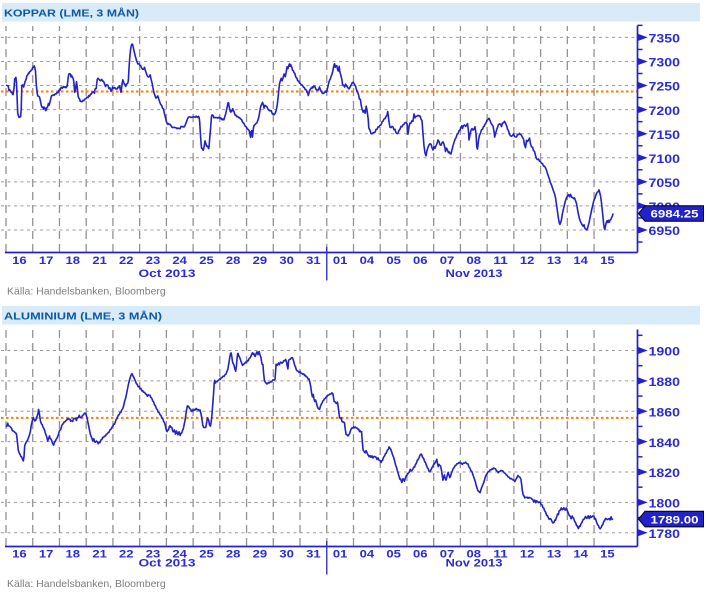 The height and width of the screenshot is (594, 706). I want to click on svg-text: 7250, so click(665, 88).